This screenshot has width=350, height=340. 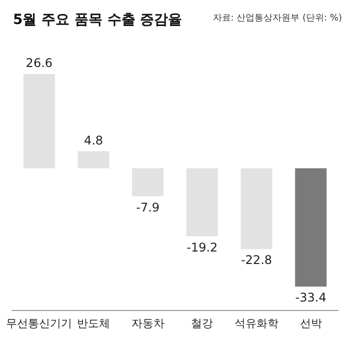 What do you see at coordinates (311, 323) in the screenshot?
I see `x-tick-label: 선박` at bounding box center [311, 323].